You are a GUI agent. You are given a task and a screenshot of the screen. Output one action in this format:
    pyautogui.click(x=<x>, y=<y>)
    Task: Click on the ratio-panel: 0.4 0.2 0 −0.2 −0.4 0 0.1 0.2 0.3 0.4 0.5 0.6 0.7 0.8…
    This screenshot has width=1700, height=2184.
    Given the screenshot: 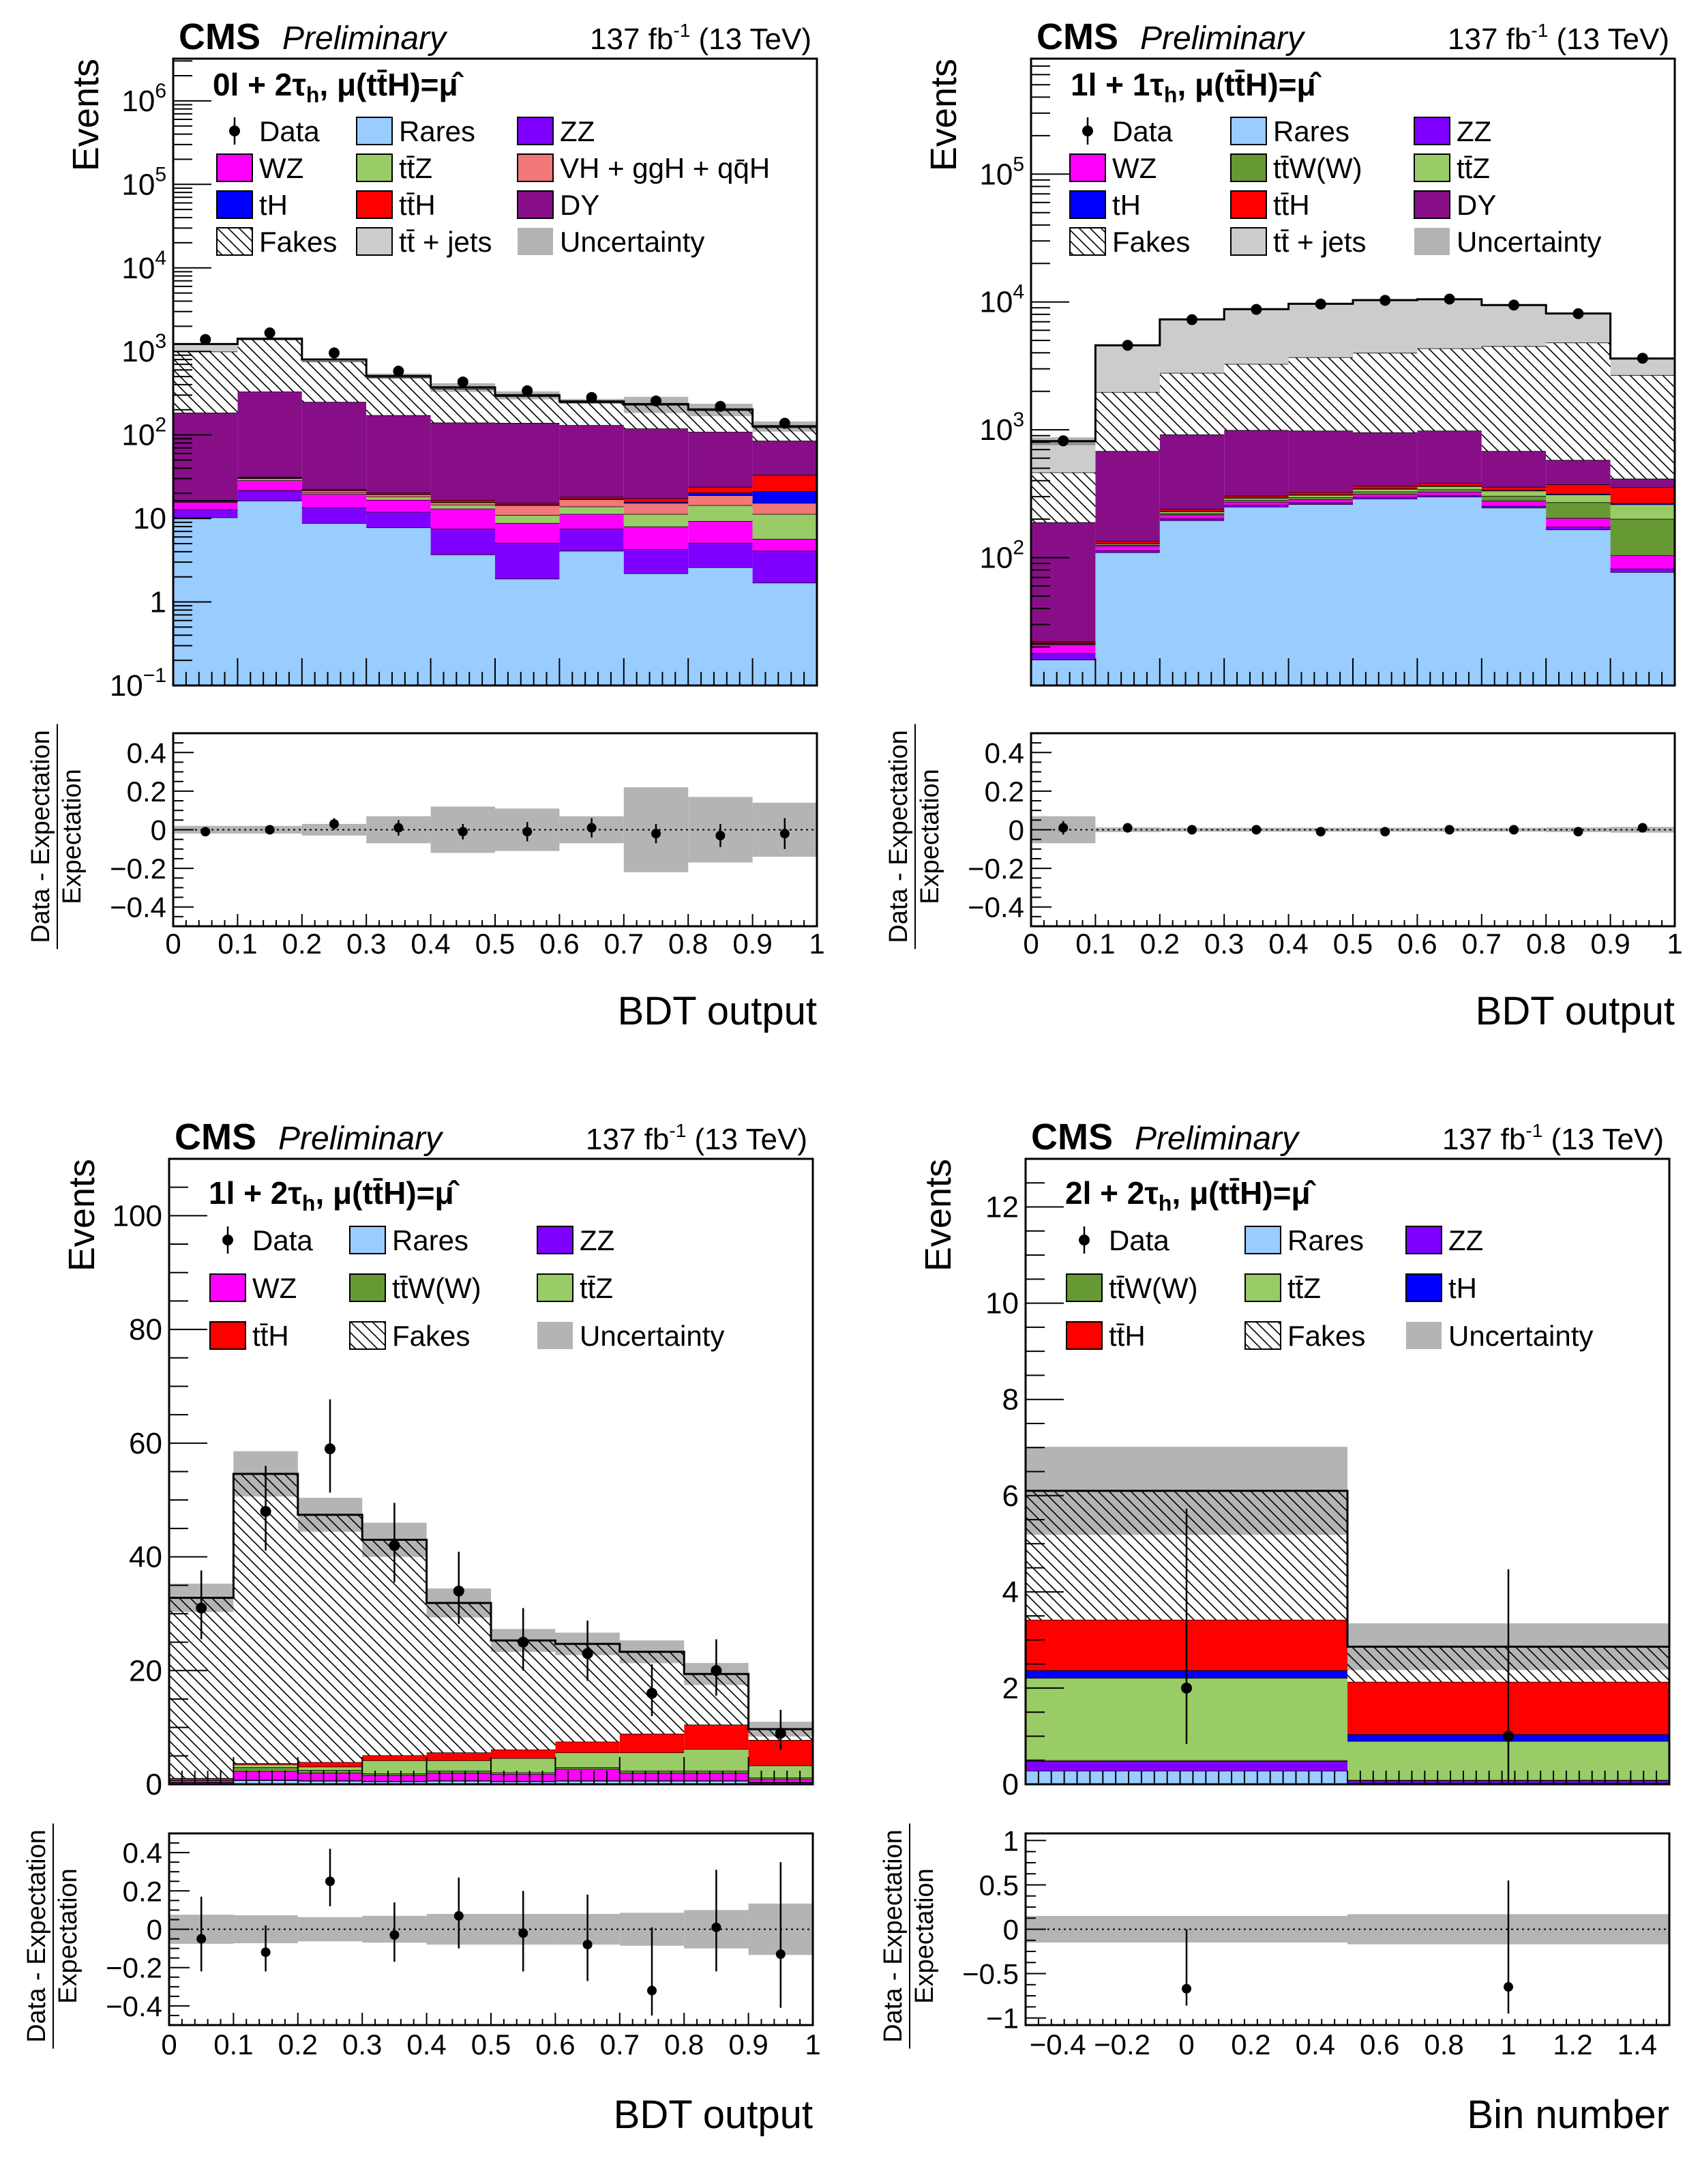 What is the action you would take?
    pyautogui.click(x=426, y=842)
    